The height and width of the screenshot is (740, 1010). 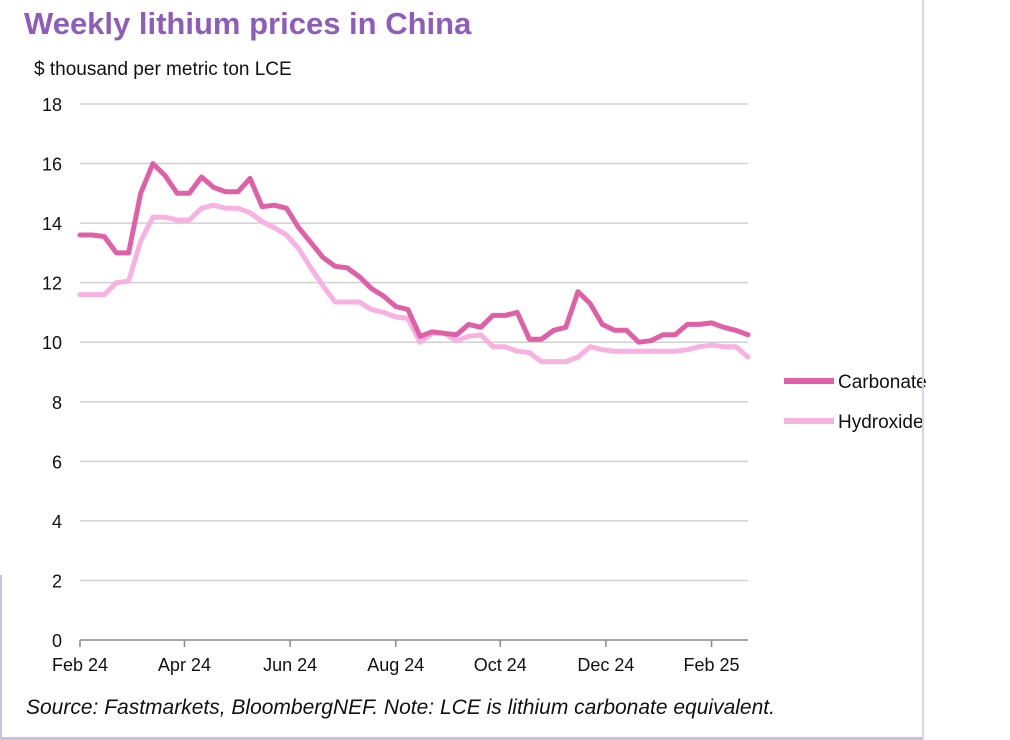 I want to click on chart-title: Weekly lithium prices in China, so click(x=248, y=23).